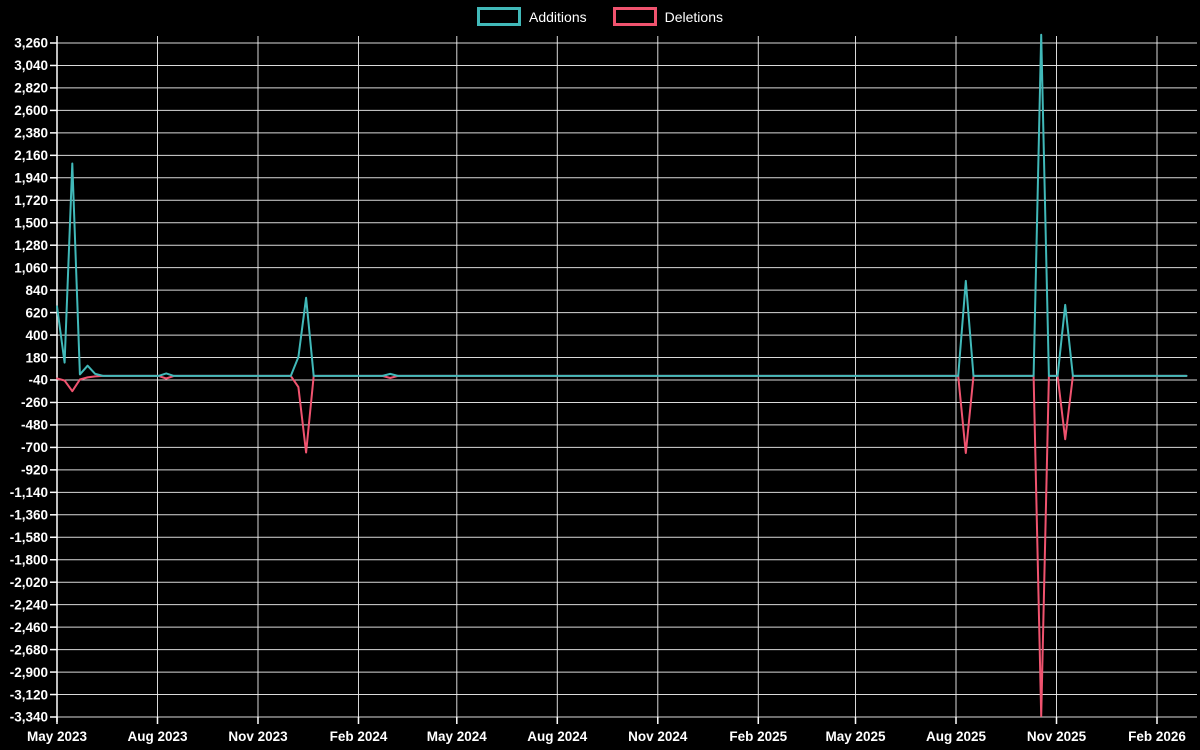  What do you see at coordinates (31, 110) in the screenshot?
I see `y-axis-label: 2,600` at bounding box center [31, 110].